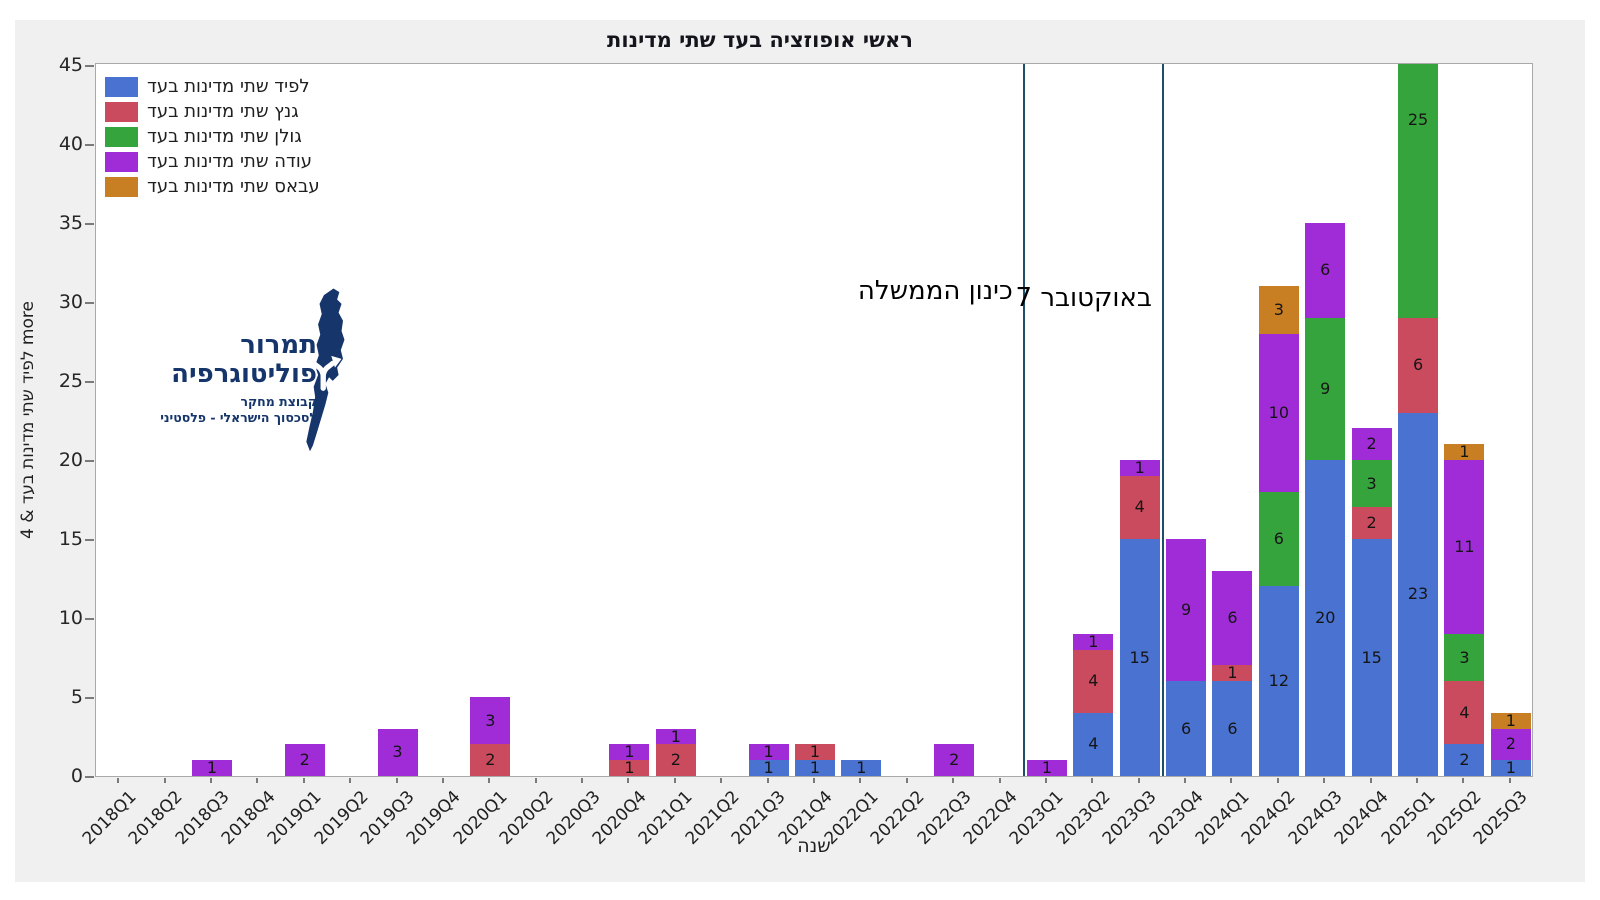  Describe the element at coordinates (1371, 657) in the screenshot. I see `bar-segment: 15` at that location.